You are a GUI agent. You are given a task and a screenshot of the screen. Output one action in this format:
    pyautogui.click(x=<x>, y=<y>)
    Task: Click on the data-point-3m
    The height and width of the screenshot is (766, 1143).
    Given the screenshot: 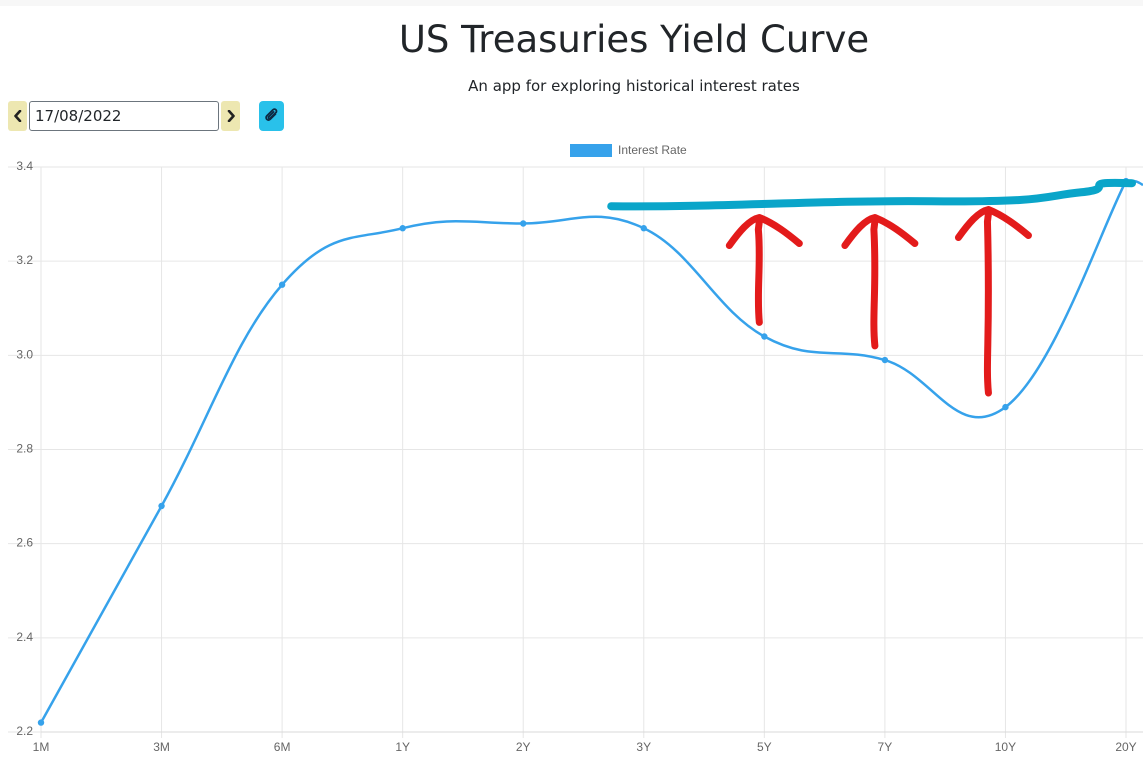 What is the action you would take?
    pyautogui.click(x=161, y=506)
    